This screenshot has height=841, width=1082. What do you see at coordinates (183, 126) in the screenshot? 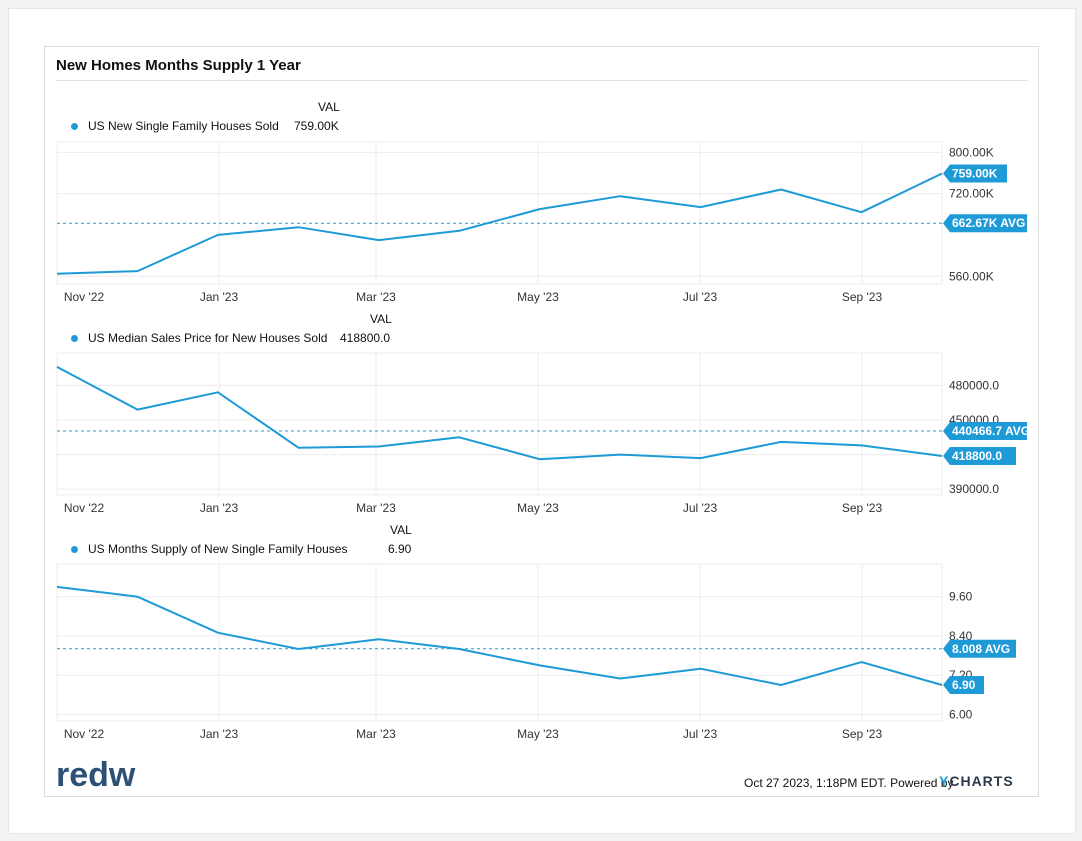
I see `legend-series-name-1: US New Single Family Houses Sold` at bounding box center [183, 126].